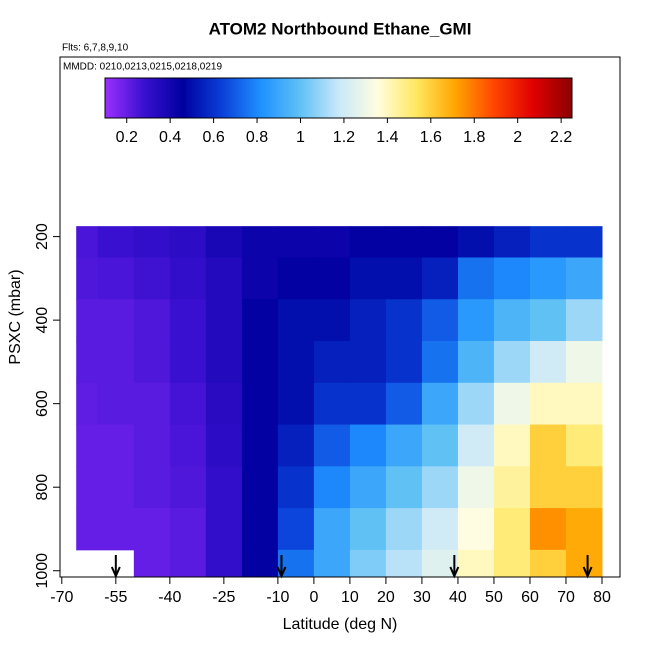  I want to click on colorbar-tick-label: 1.4, so click(387, 137).